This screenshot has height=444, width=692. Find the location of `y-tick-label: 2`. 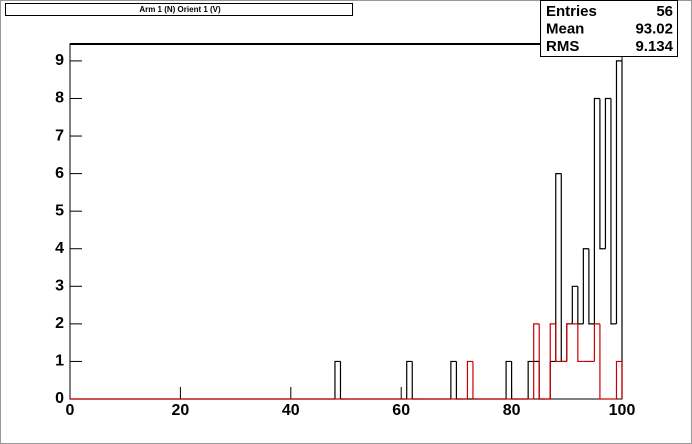

y-tick-label: 2 is located at coordinates (59, 323).